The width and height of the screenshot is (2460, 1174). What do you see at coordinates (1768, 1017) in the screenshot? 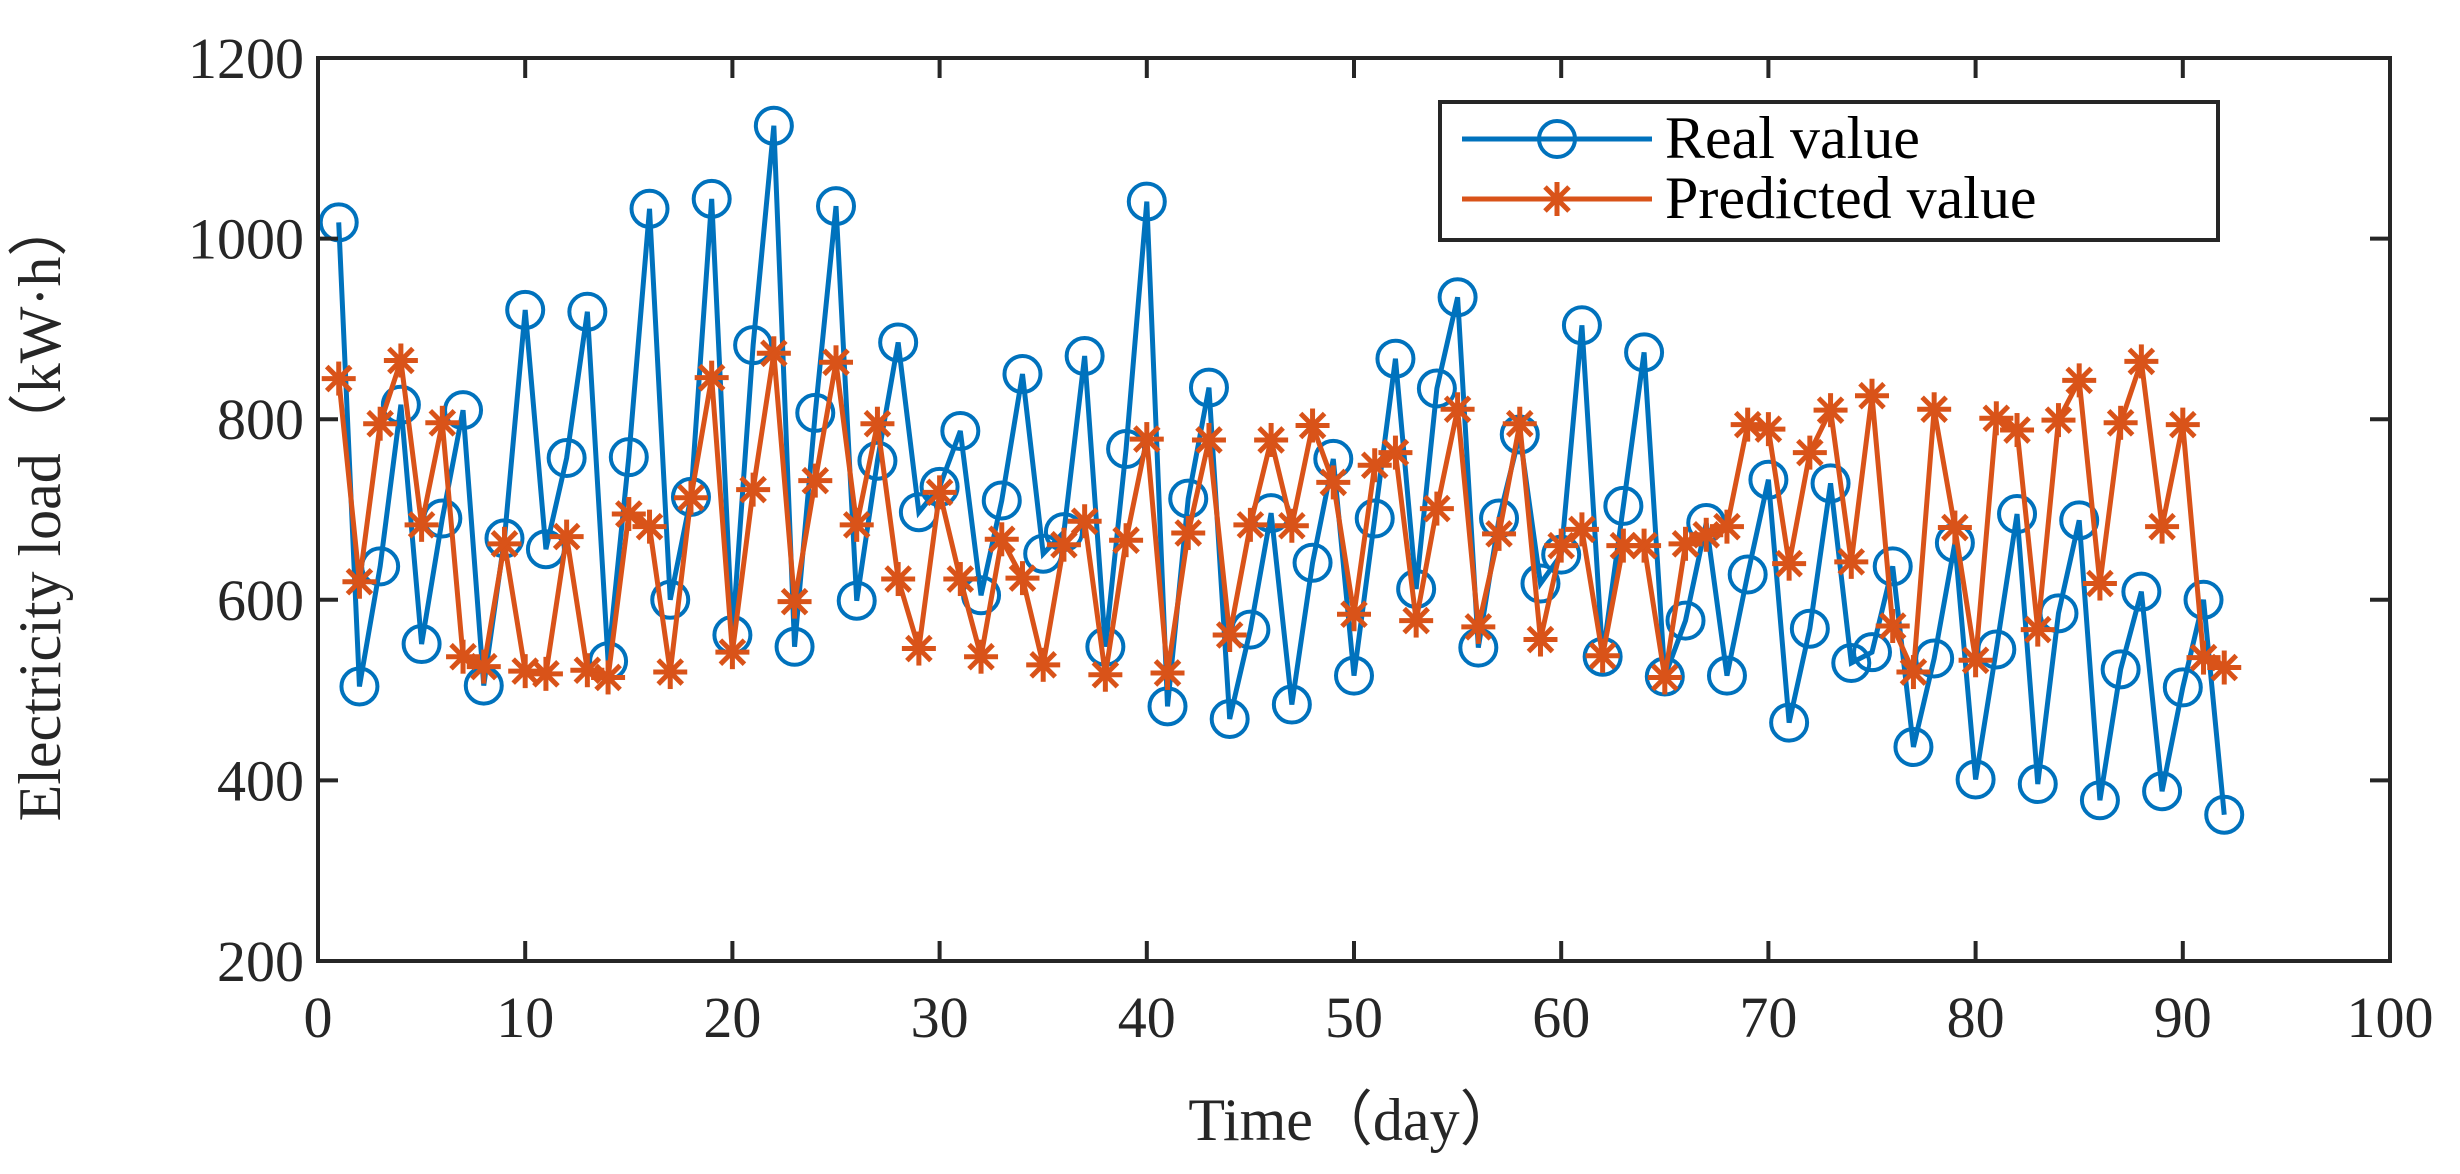
I see `x-tick-label: 70` at bounding box center [1768, 1017].